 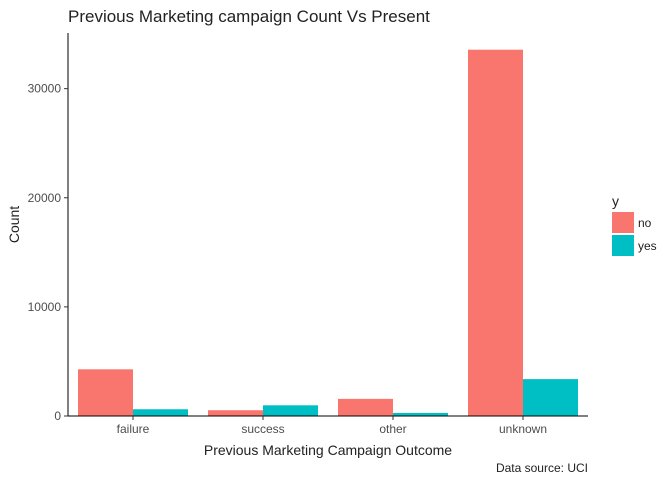 What do you see at coordinates (645, 223) in the screenshot?
I see `legend-label-no: no` at bounding box center [645, 223].